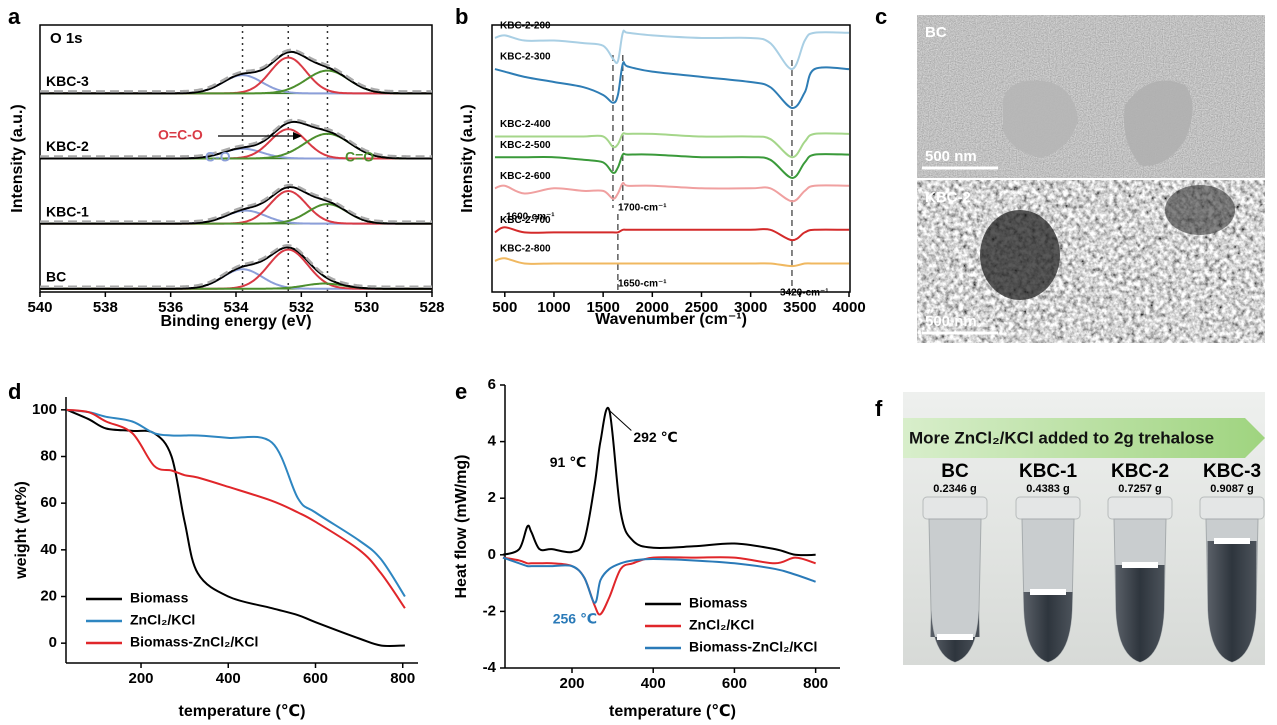 The image size is (1277, 725). What do you see at coordinates (553, 307) in the screenshot?
I see `x-tick-label: 1000` at bounding box center [553, 307].